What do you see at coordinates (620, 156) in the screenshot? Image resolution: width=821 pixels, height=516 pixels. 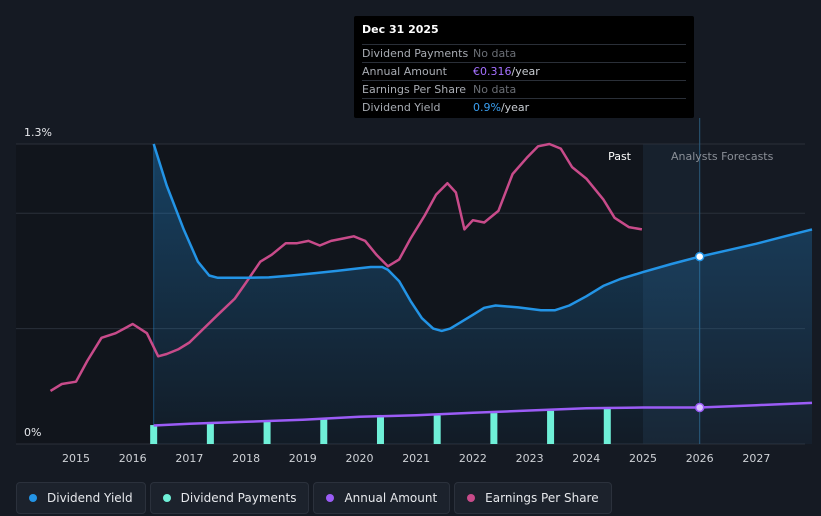 I see `past-label: Past` at bounding box center [620, 156].